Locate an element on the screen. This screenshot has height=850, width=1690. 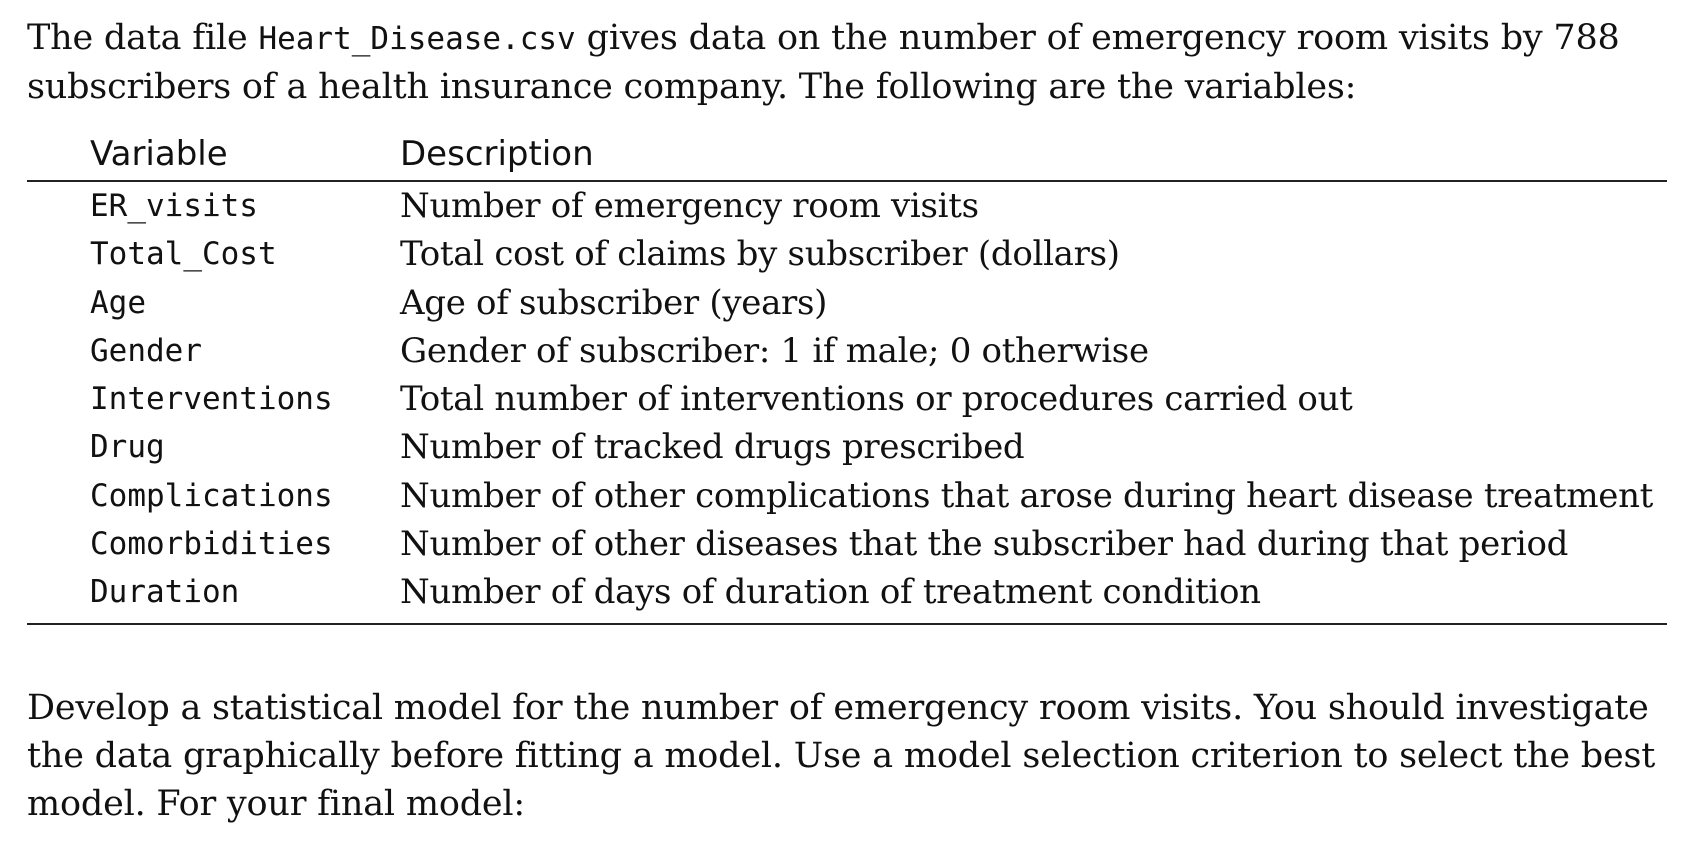
table-row: Age Age of subscriber (years) is located at coordinates (847, 303).